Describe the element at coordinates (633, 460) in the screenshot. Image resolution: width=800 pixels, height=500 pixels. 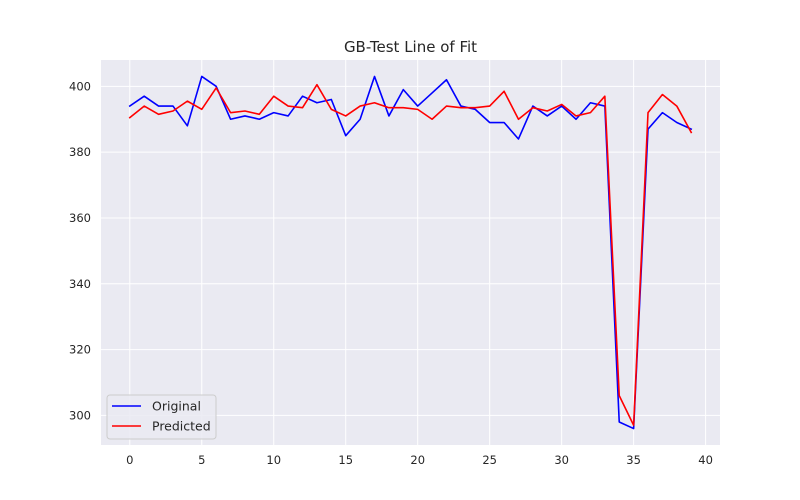
I see `x-tick-label: 35` at that location.